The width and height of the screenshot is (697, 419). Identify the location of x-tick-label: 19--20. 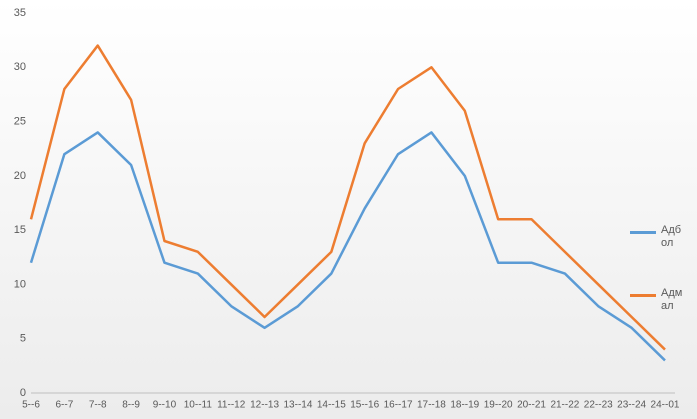
(498, 405).